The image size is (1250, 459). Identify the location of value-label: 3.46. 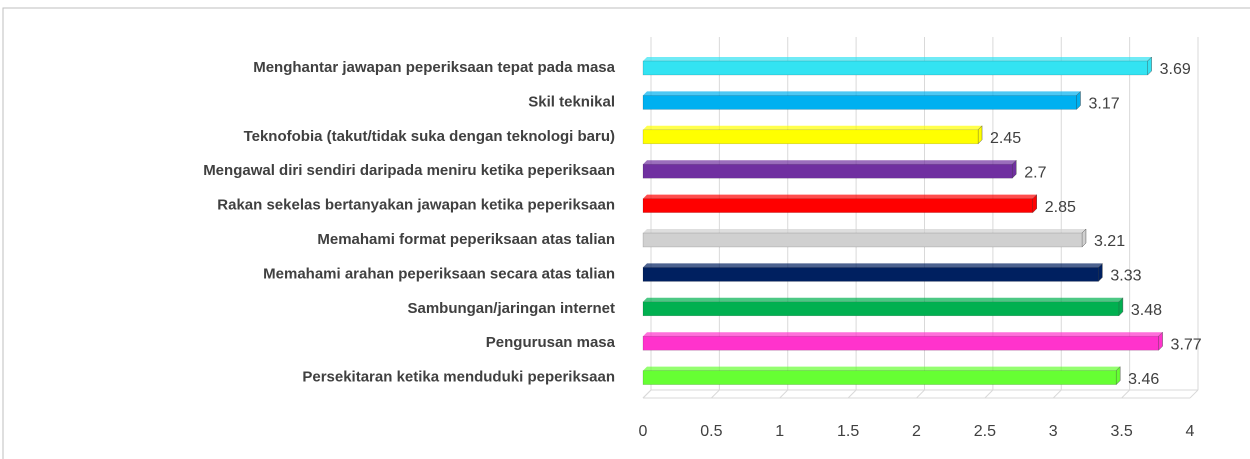
(1143, 379).